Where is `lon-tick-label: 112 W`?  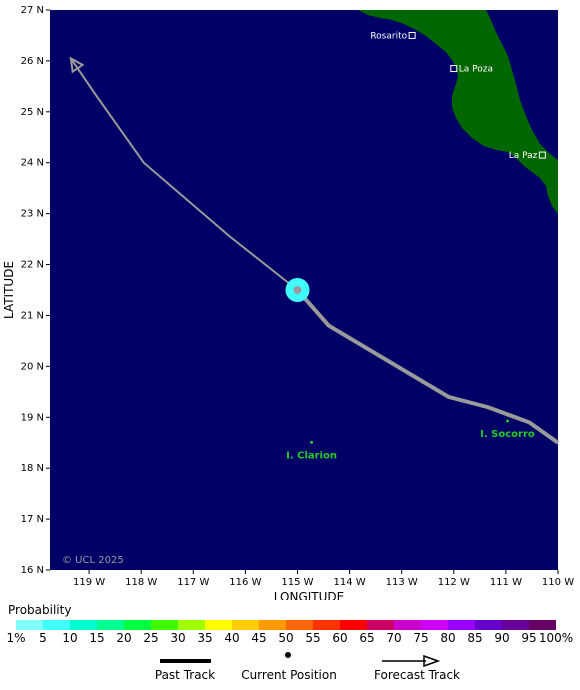 lon-tick-label: 112 W is located at coordinates (454, 582).